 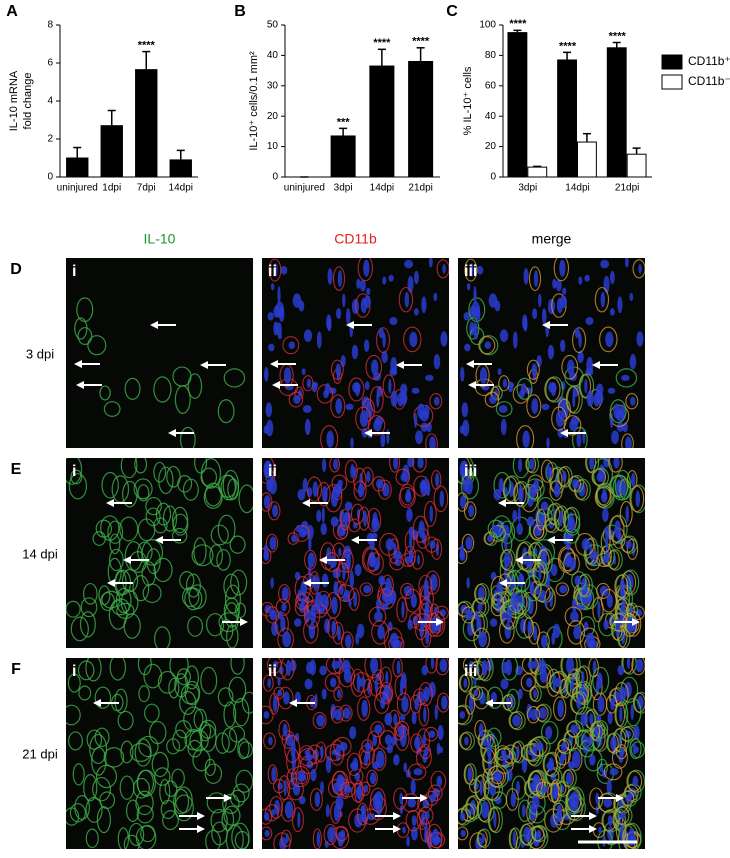 What do you see at coordinates (304, 188) in the screenshot?
I see `x-tick-label: uninjured` at bounding box center [304, 188].